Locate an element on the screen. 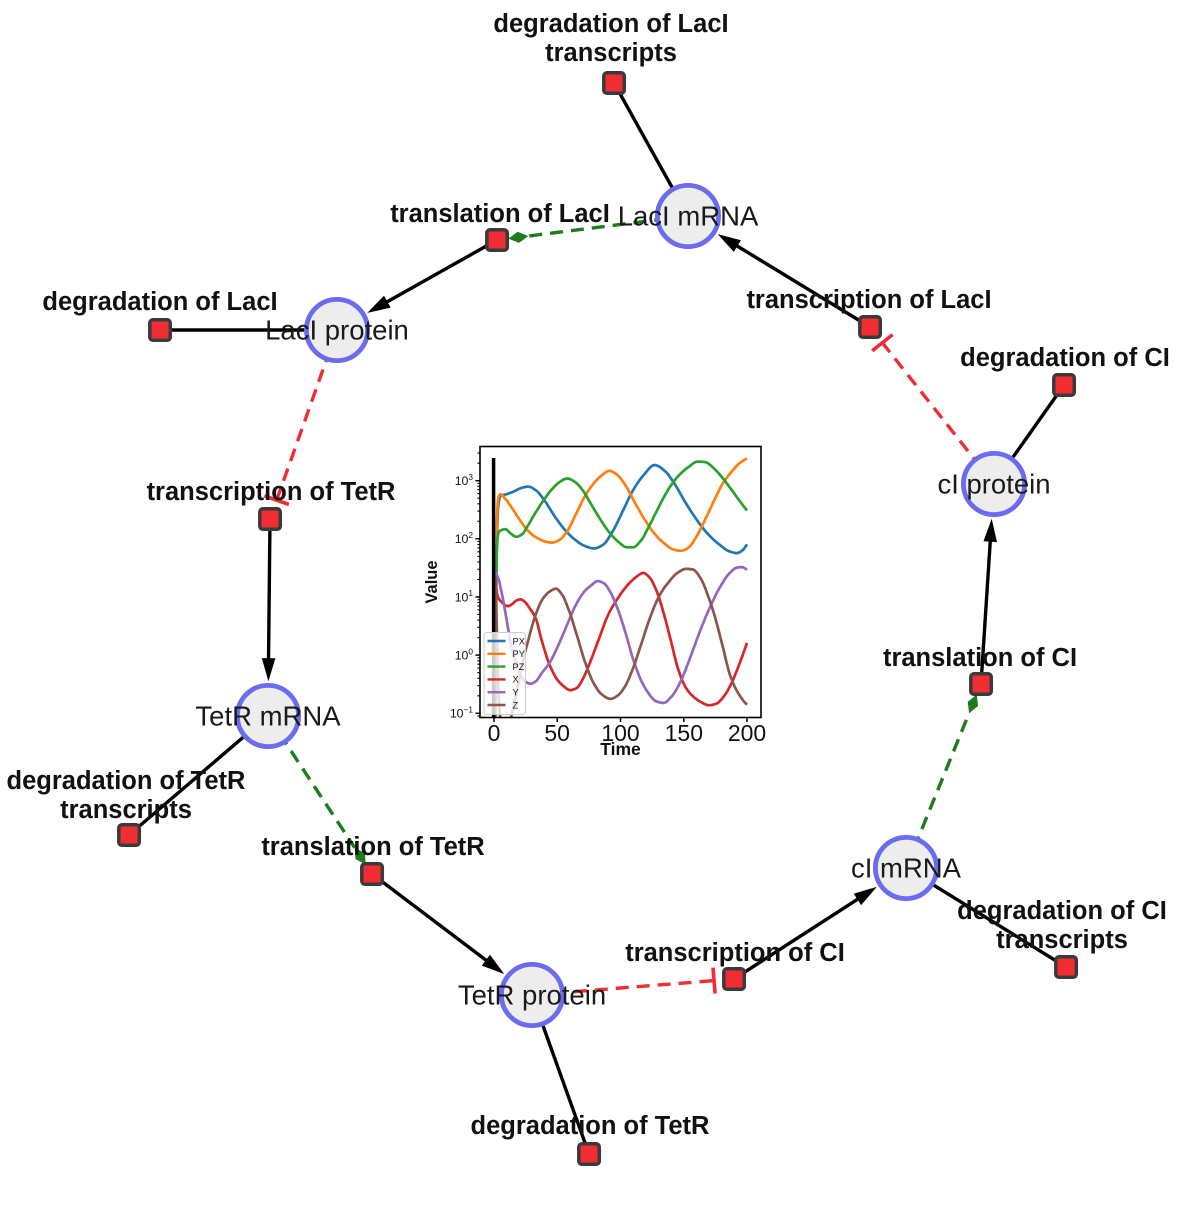 This screenshot has height=1205, width=1189. svg-text: 0 is located at coordinates (494, 733).